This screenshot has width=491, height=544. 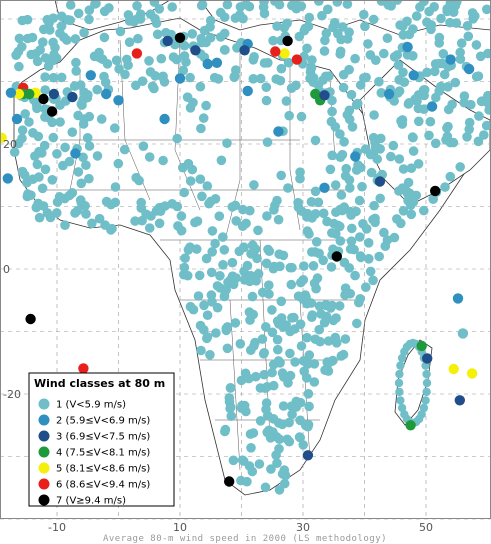 What do you see at coordinates (44, 500) in the screenshot?
I see `legend-swatch` at bounding box center [44, 500].